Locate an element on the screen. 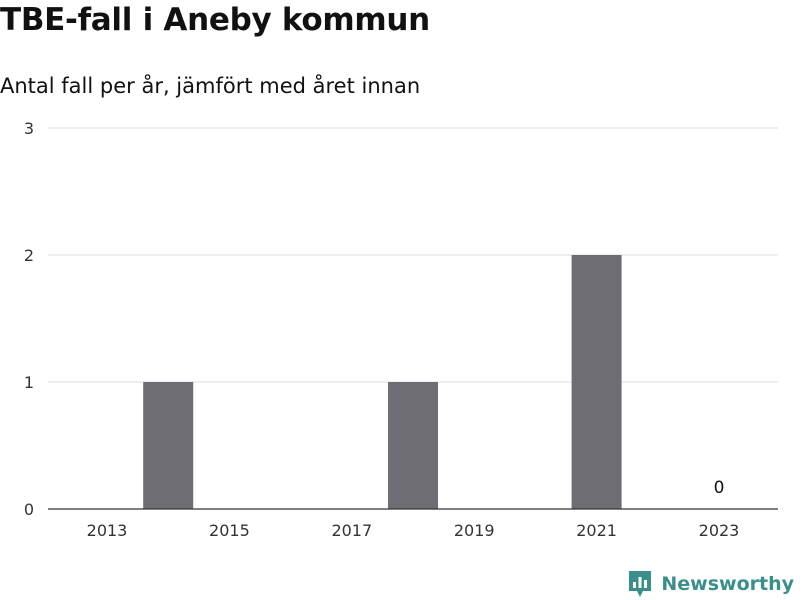  x-tick-label: 2015 is located at coordinates (229, 530).